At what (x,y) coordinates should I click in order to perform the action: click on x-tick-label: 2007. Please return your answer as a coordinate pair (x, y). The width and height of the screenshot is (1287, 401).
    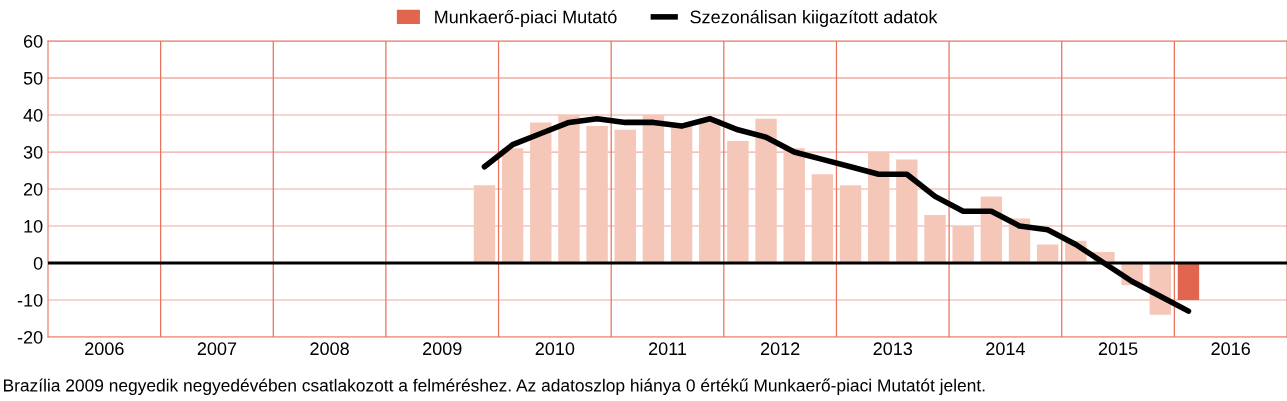
    Looking at the image, I should click on (217, 349).